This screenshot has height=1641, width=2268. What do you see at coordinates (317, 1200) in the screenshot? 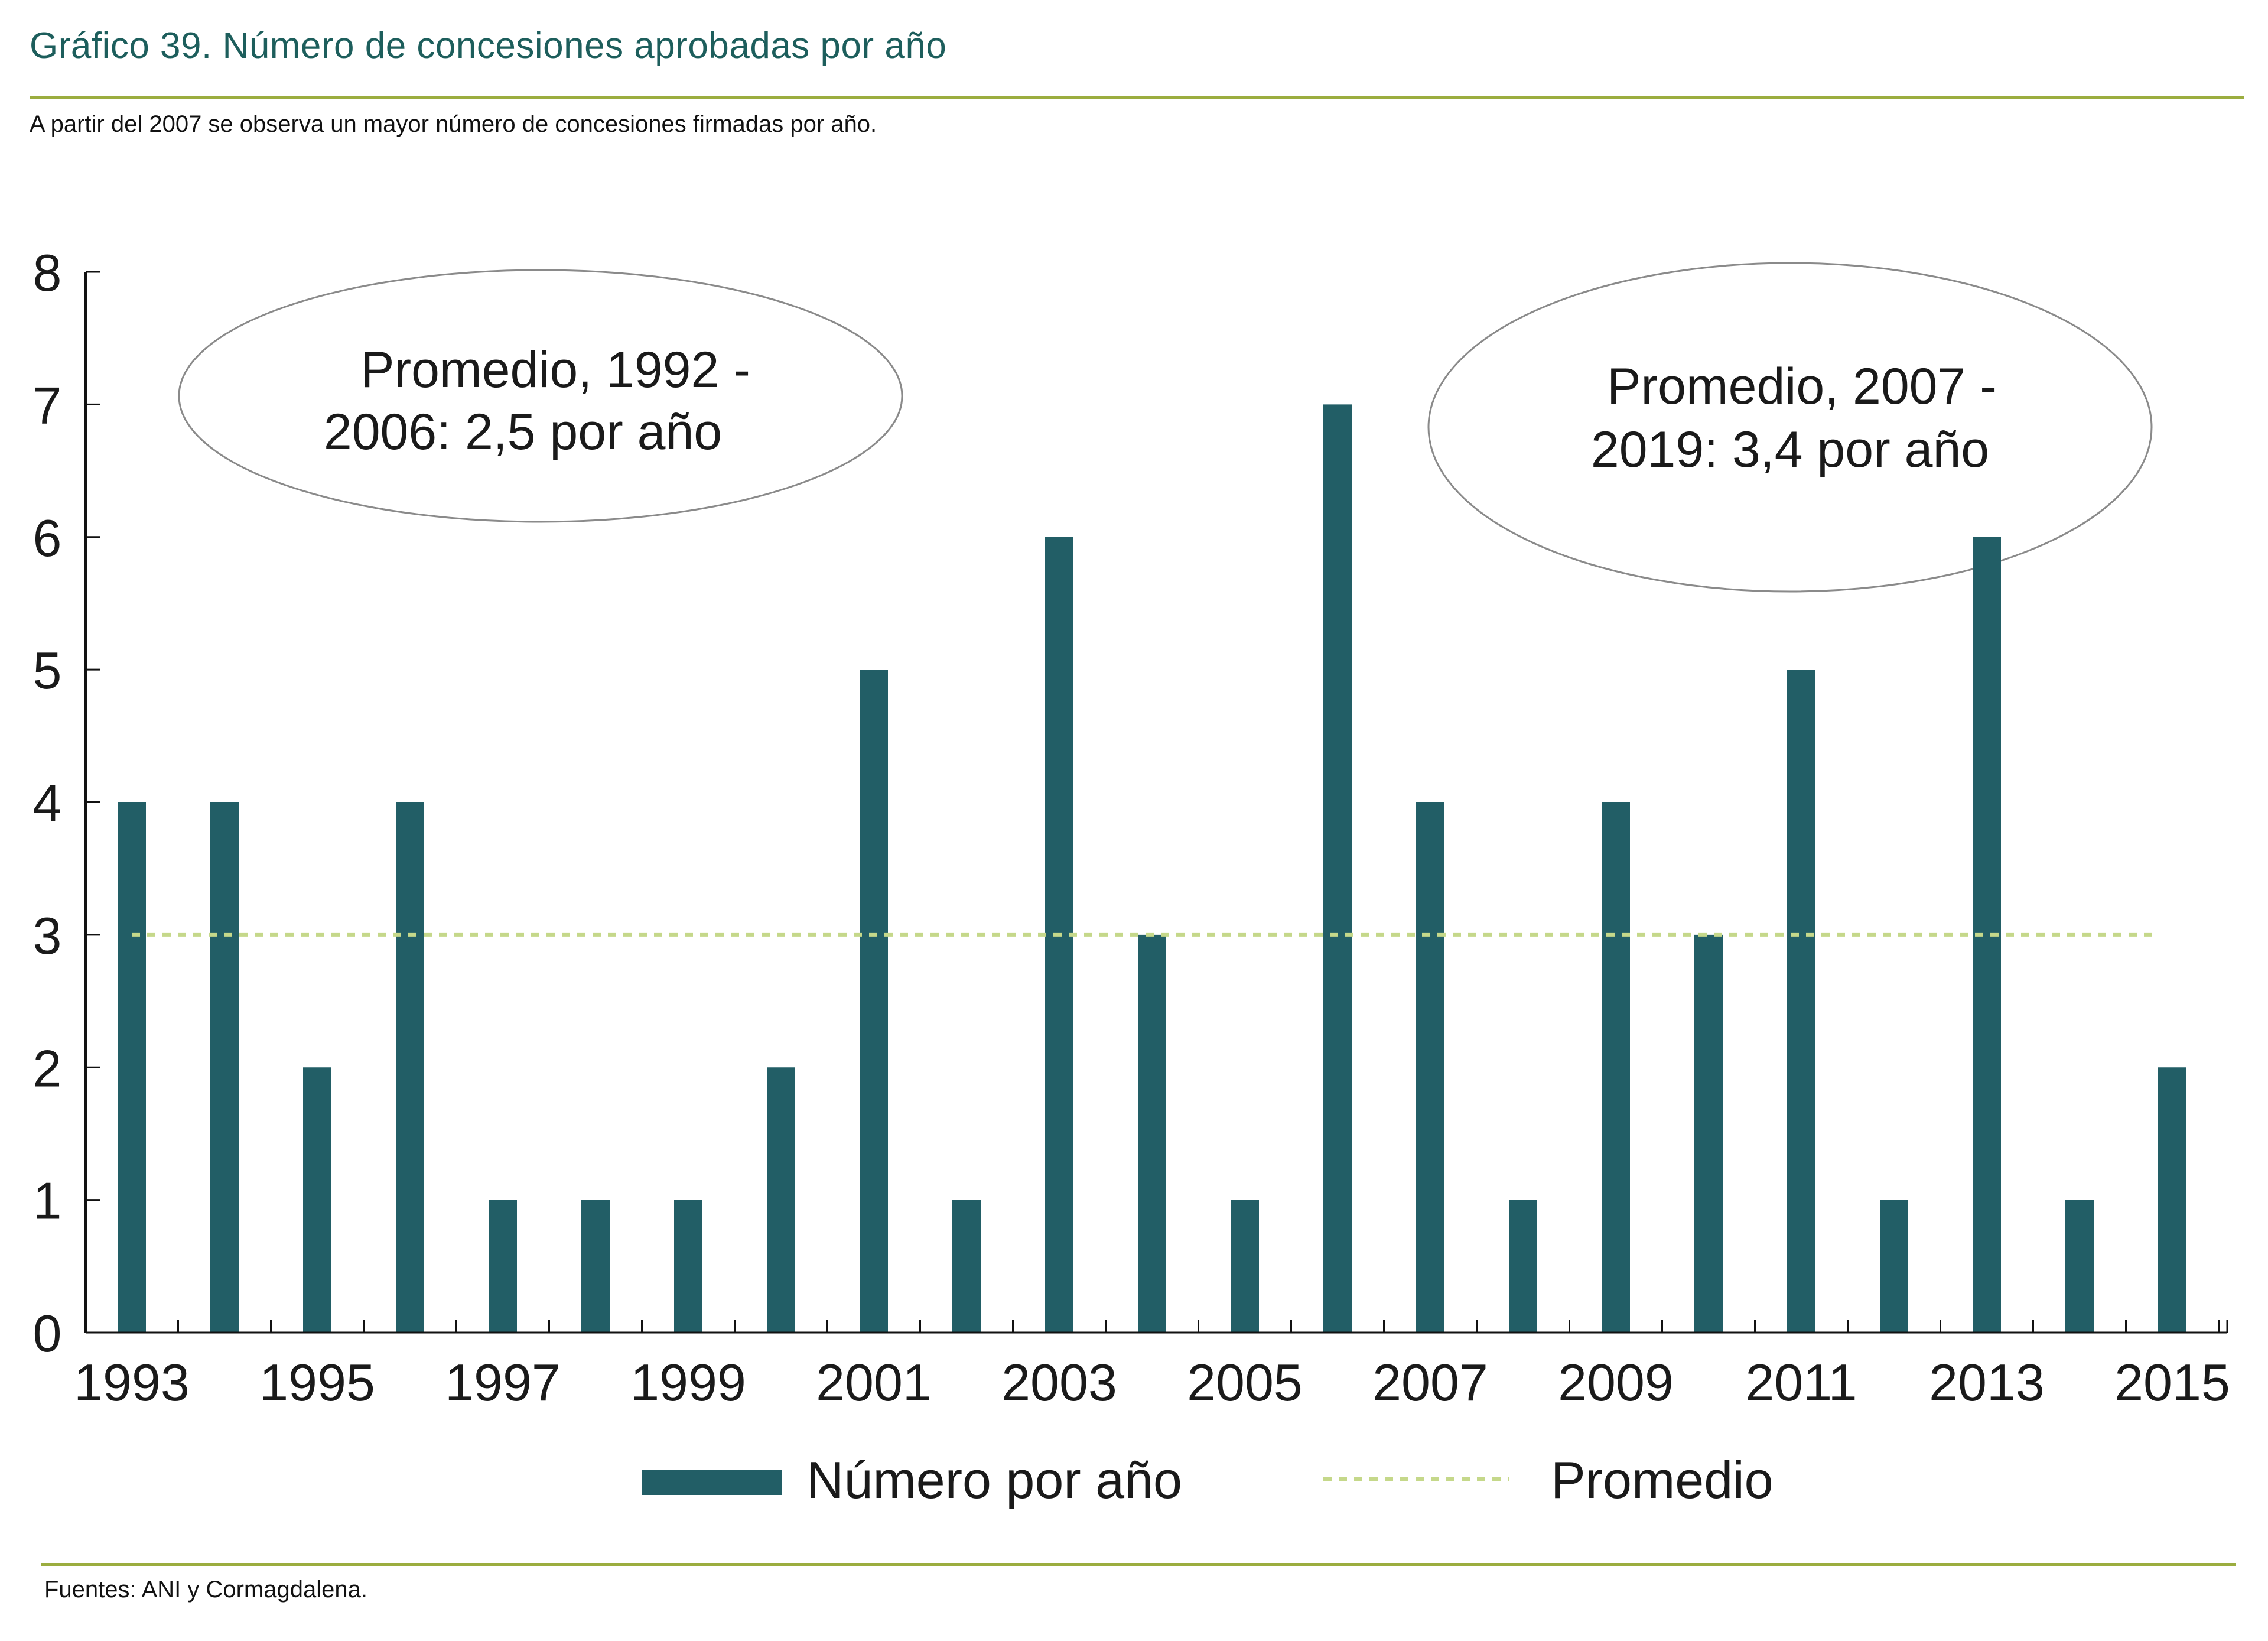
I see `bar-1995` at bounding box center [317, 1200].